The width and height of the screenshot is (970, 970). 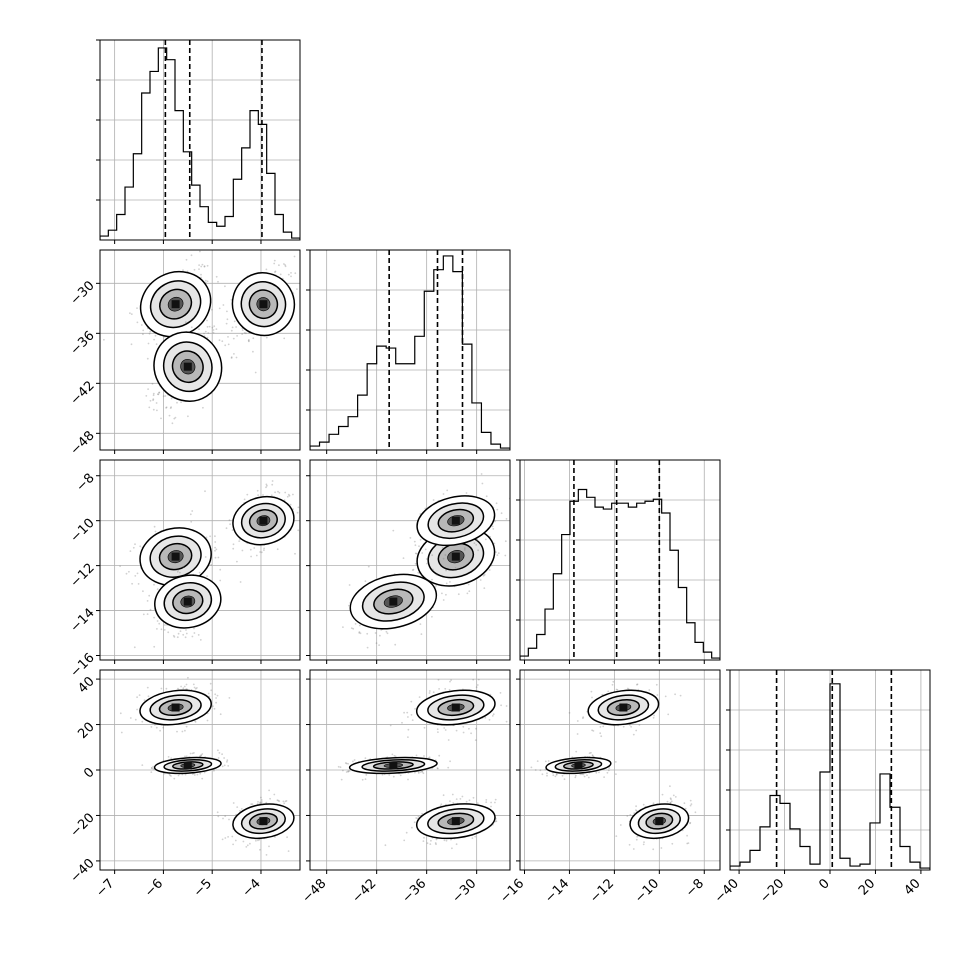 I want to click on x-tick-label: −42, so click(x=364, y=891).